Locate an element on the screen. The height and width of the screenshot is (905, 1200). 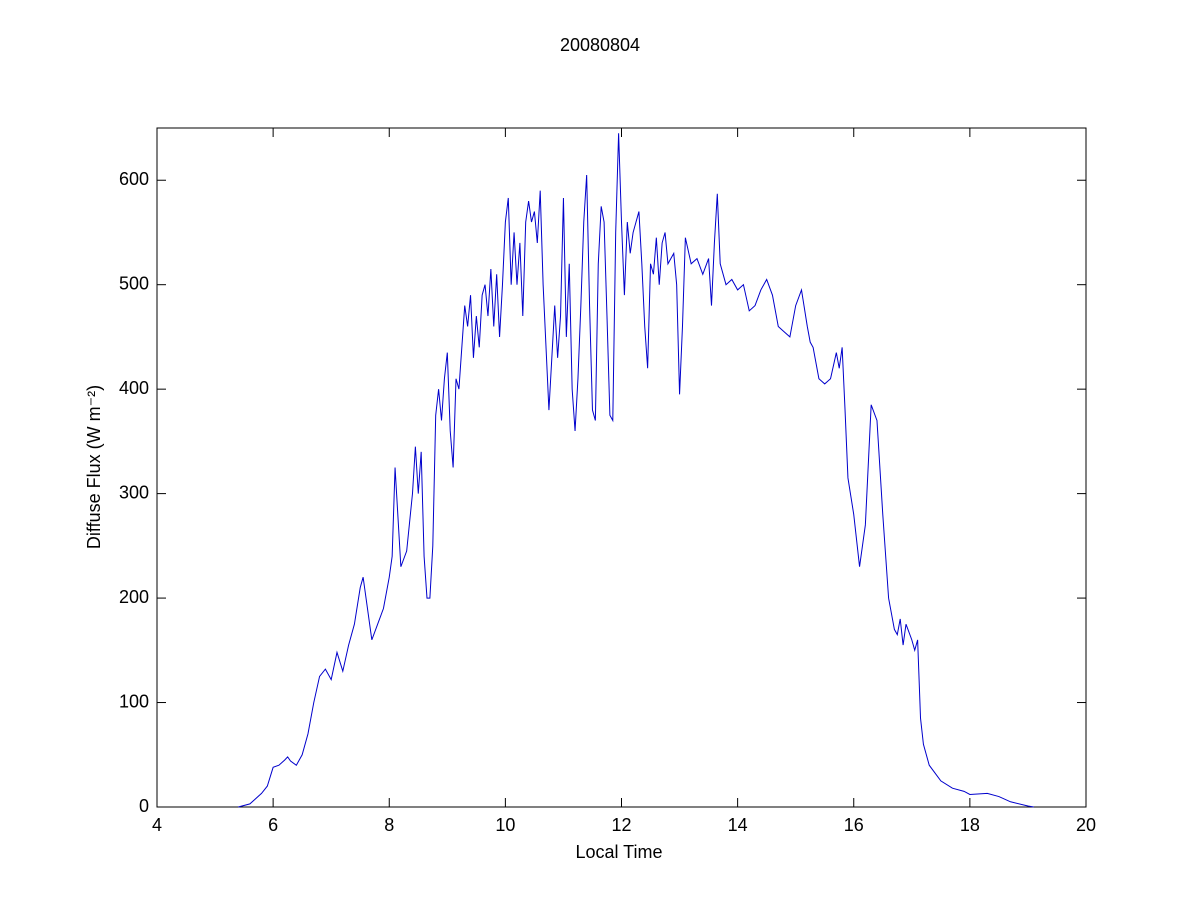
x-tick-label: 16 is located at coordinates (854, 825).